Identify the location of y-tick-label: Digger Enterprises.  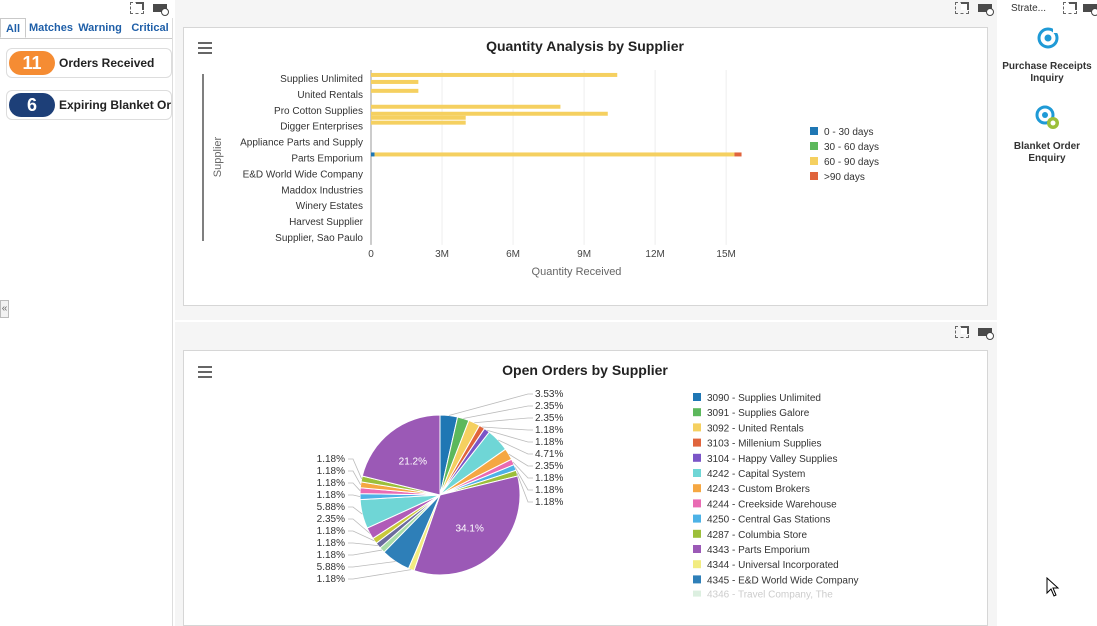
(321, 127).